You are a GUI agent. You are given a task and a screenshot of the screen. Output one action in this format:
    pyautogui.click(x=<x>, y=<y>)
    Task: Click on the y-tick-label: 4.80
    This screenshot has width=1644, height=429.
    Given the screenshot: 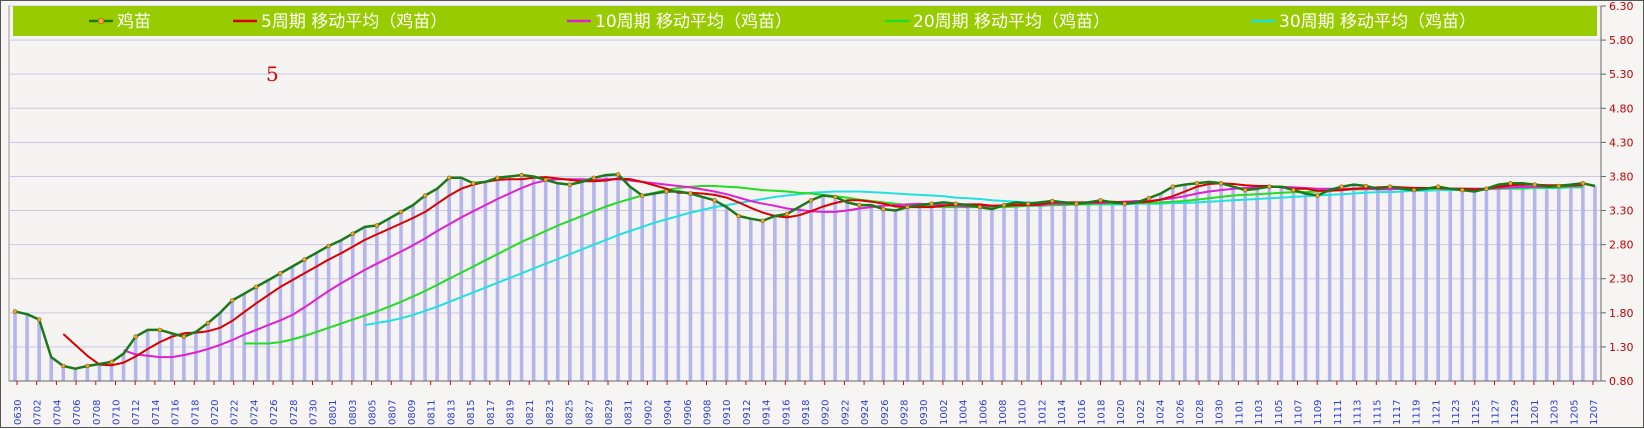 What is the action you would take?
    pyautogui.click(x=1621, y=108)
    